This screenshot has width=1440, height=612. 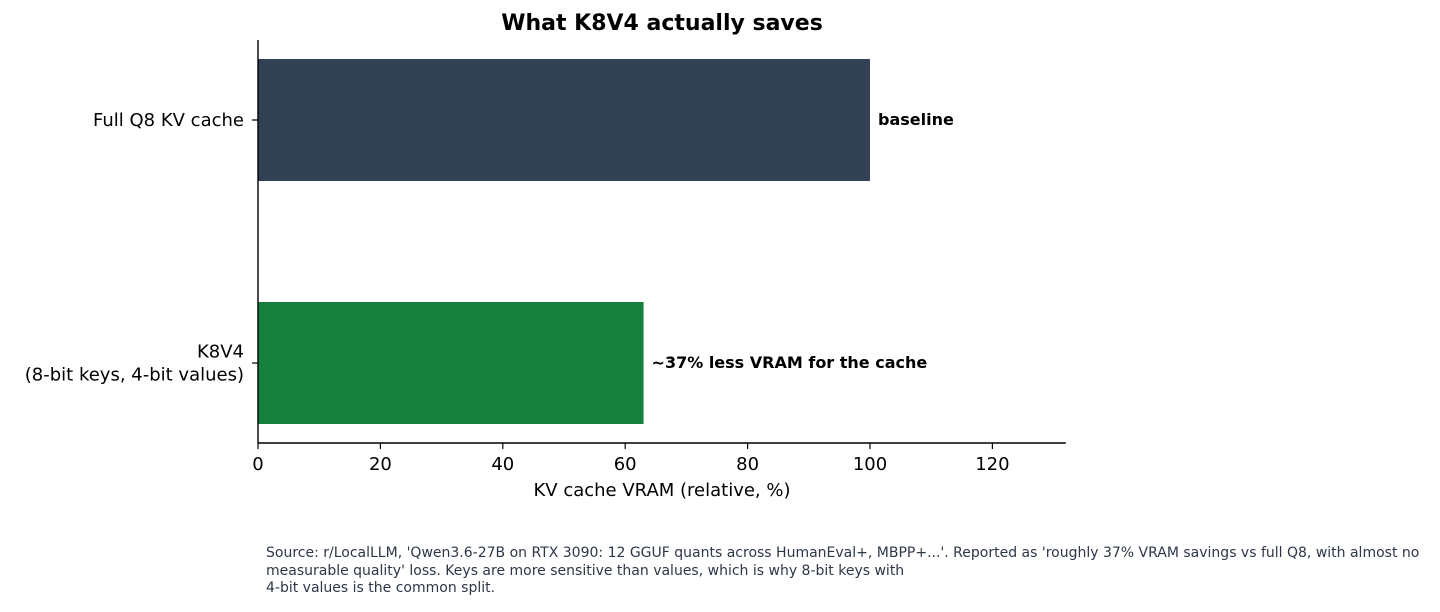 What do you see at coordinates (661, 490) in the screenshot?
I see `x-axis-label: KV cache VRAM (relative, %)` at bounding box center [661, 490].